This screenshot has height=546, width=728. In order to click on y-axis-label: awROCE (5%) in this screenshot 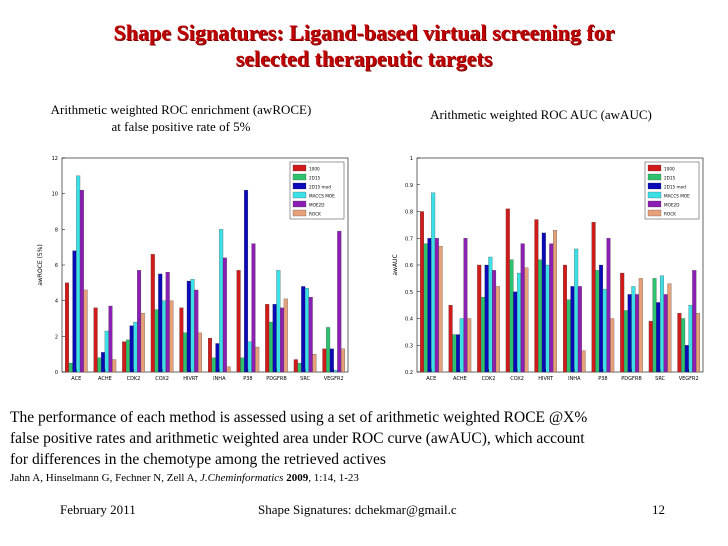, I will do `click(40, 265)`.